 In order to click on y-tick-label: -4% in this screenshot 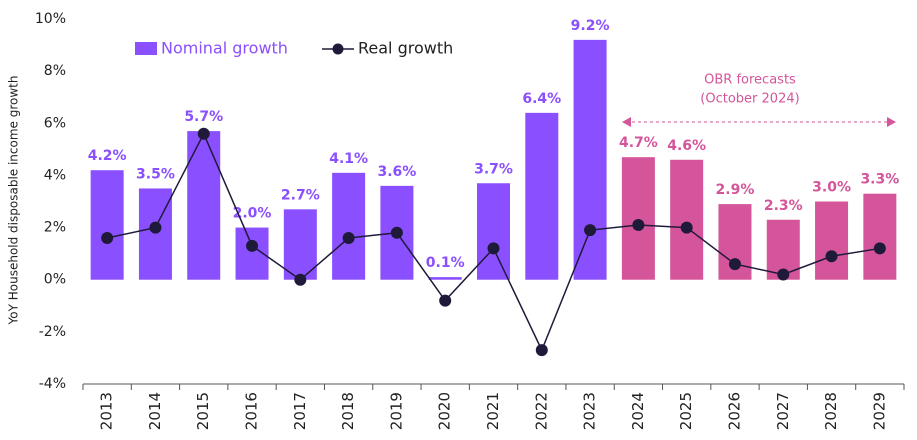, I will do `click(52, 384)`.